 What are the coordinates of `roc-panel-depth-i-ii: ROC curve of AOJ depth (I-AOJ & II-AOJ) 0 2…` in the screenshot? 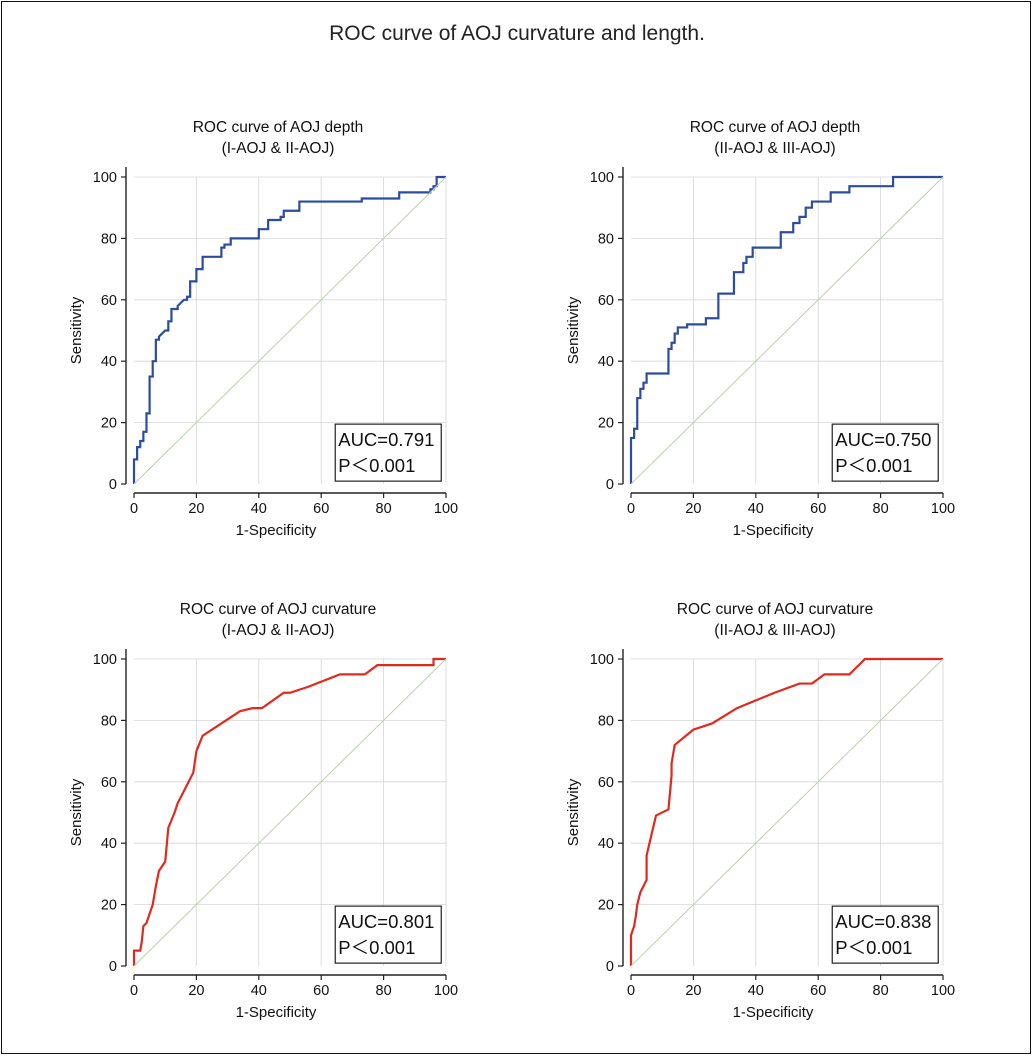 It's located at (263, 329).